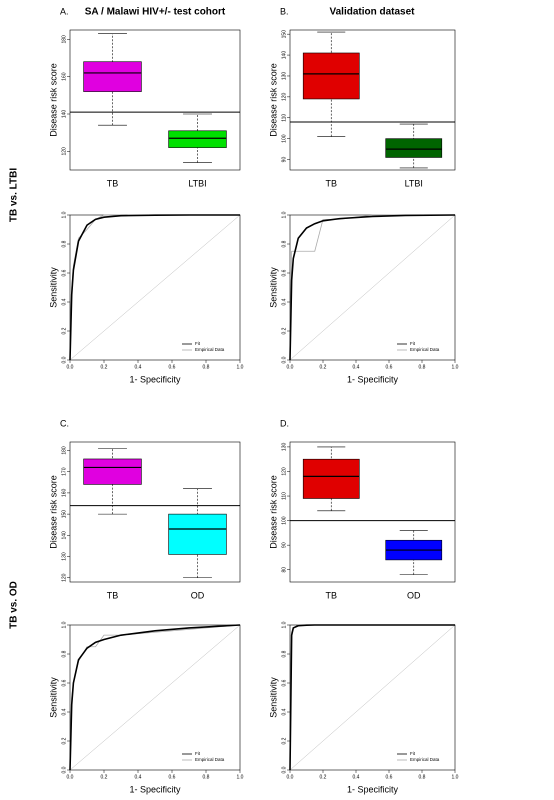 Image resolution: width=554 pixels, height=800 pixels. What do you see at coordinates (64, 11) in the screenshot?
I see `panel-label: A.` at bounding box center [64, 11].